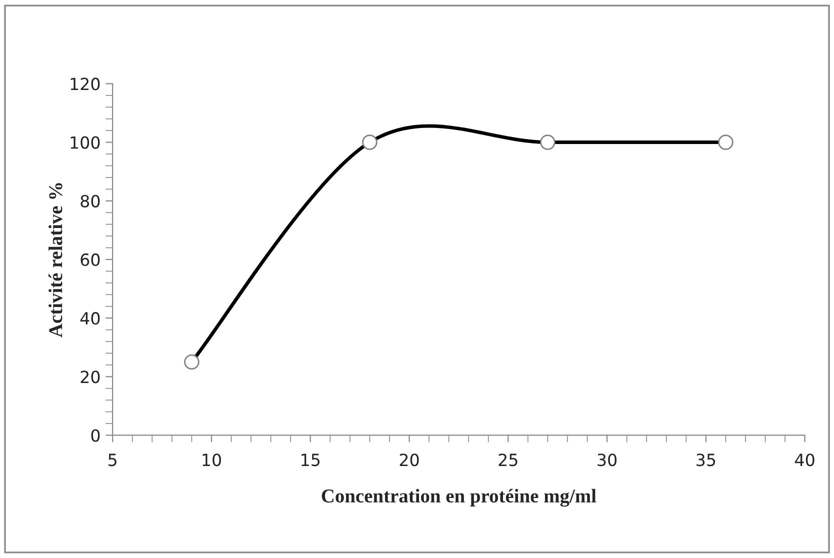  What do you see at coordinates (409, 460) in the screenshot?
I see `x-tick-label: 20` at bounding box center [409, 460].